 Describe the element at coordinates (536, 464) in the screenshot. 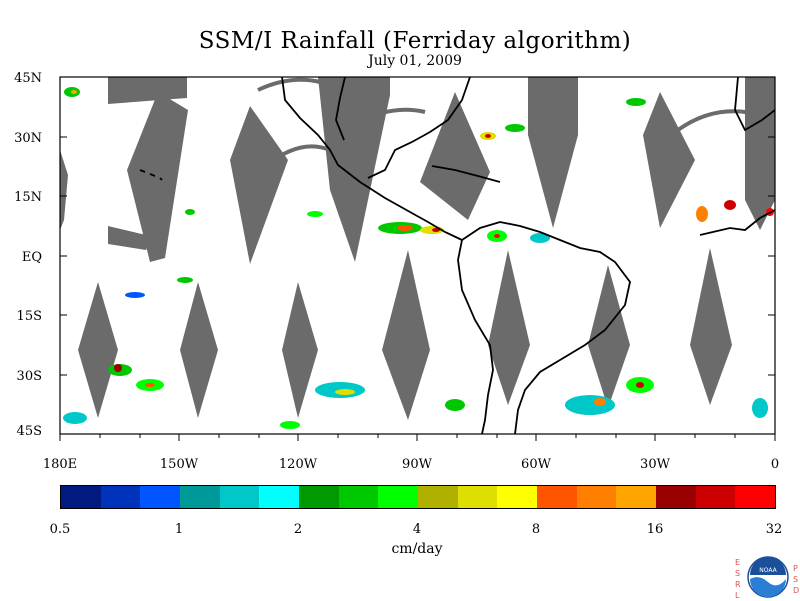

I see `lon-label: 60W` at that location.